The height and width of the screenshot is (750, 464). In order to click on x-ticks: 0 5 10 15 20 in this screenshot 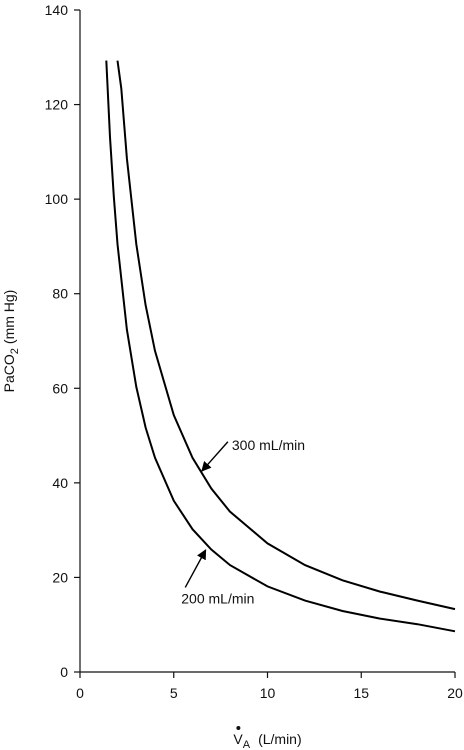, I will do `click(269, 686)`.